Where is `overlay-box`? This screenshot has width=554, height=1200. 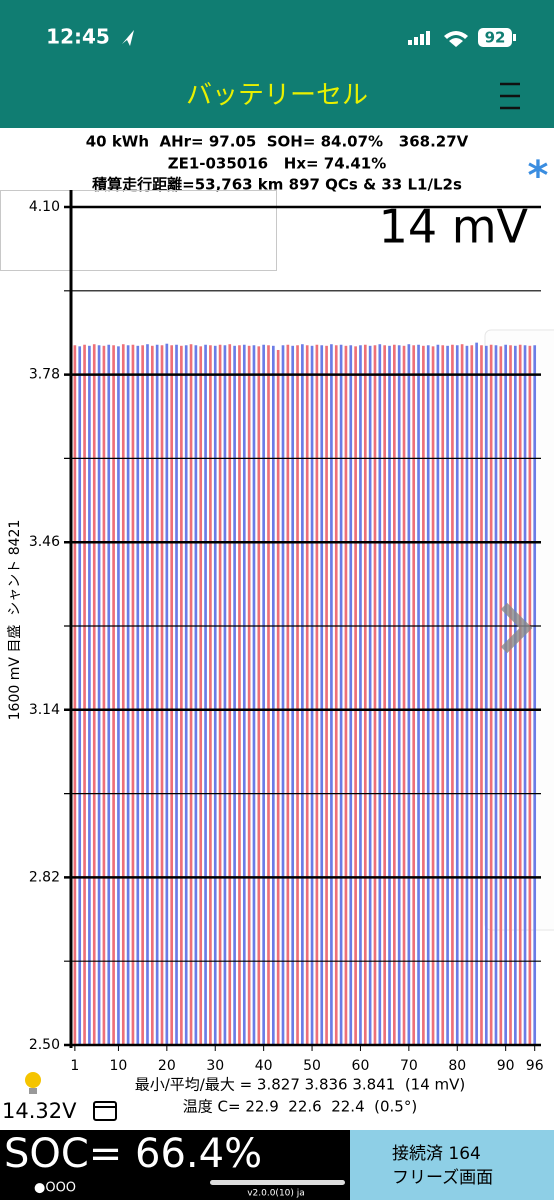
overlay-box is located at coordinates (138, 230).